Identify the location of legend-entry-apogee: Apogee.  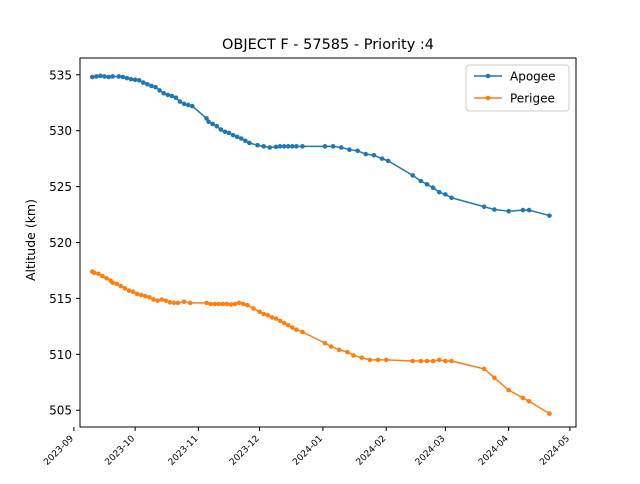
(515, 77).